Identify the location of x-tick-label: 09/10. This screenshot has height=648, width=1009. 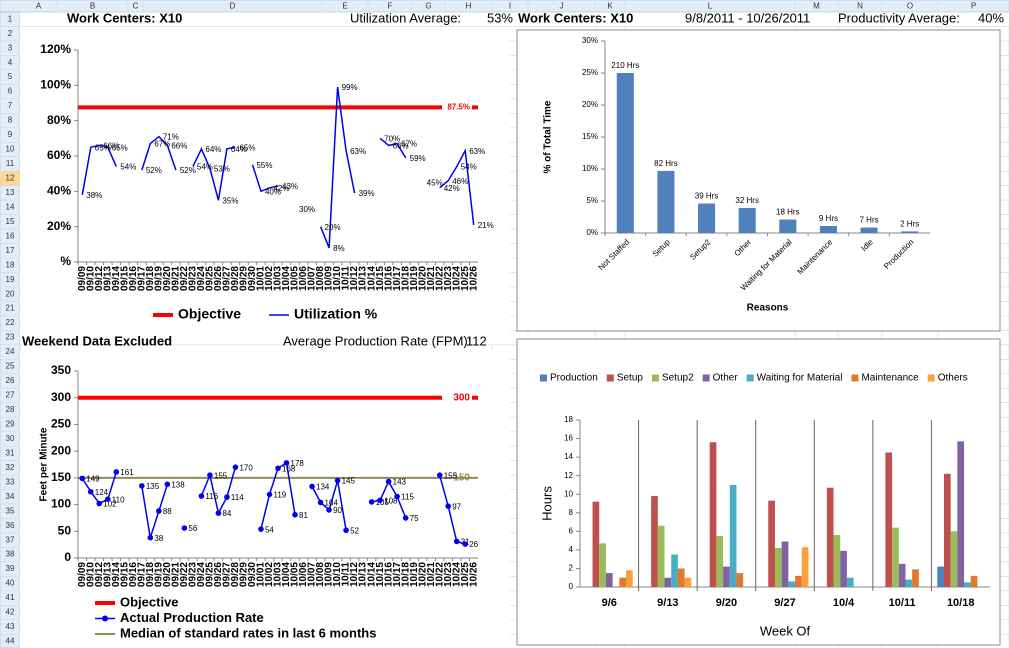
(90, 278).